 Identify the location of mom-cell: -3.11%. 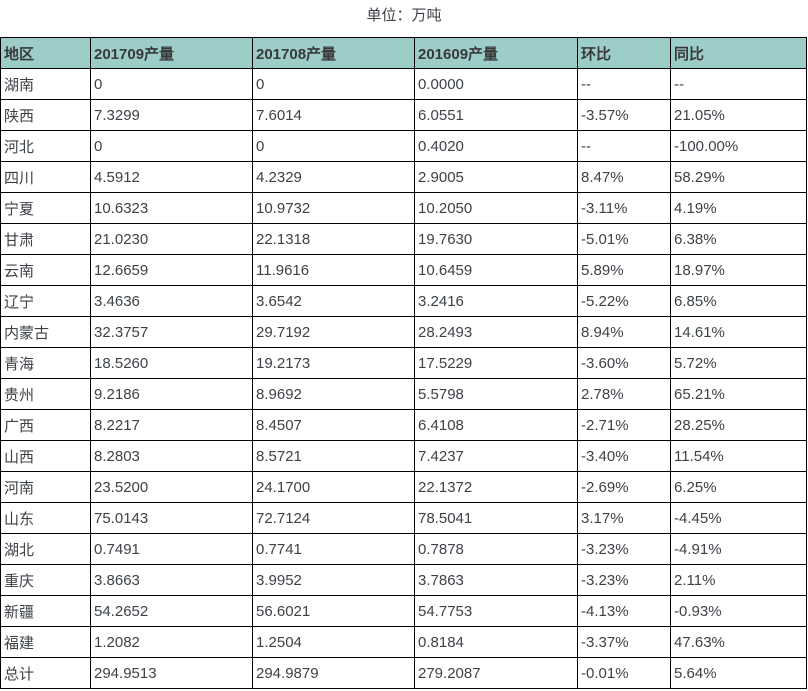
(624, 208).